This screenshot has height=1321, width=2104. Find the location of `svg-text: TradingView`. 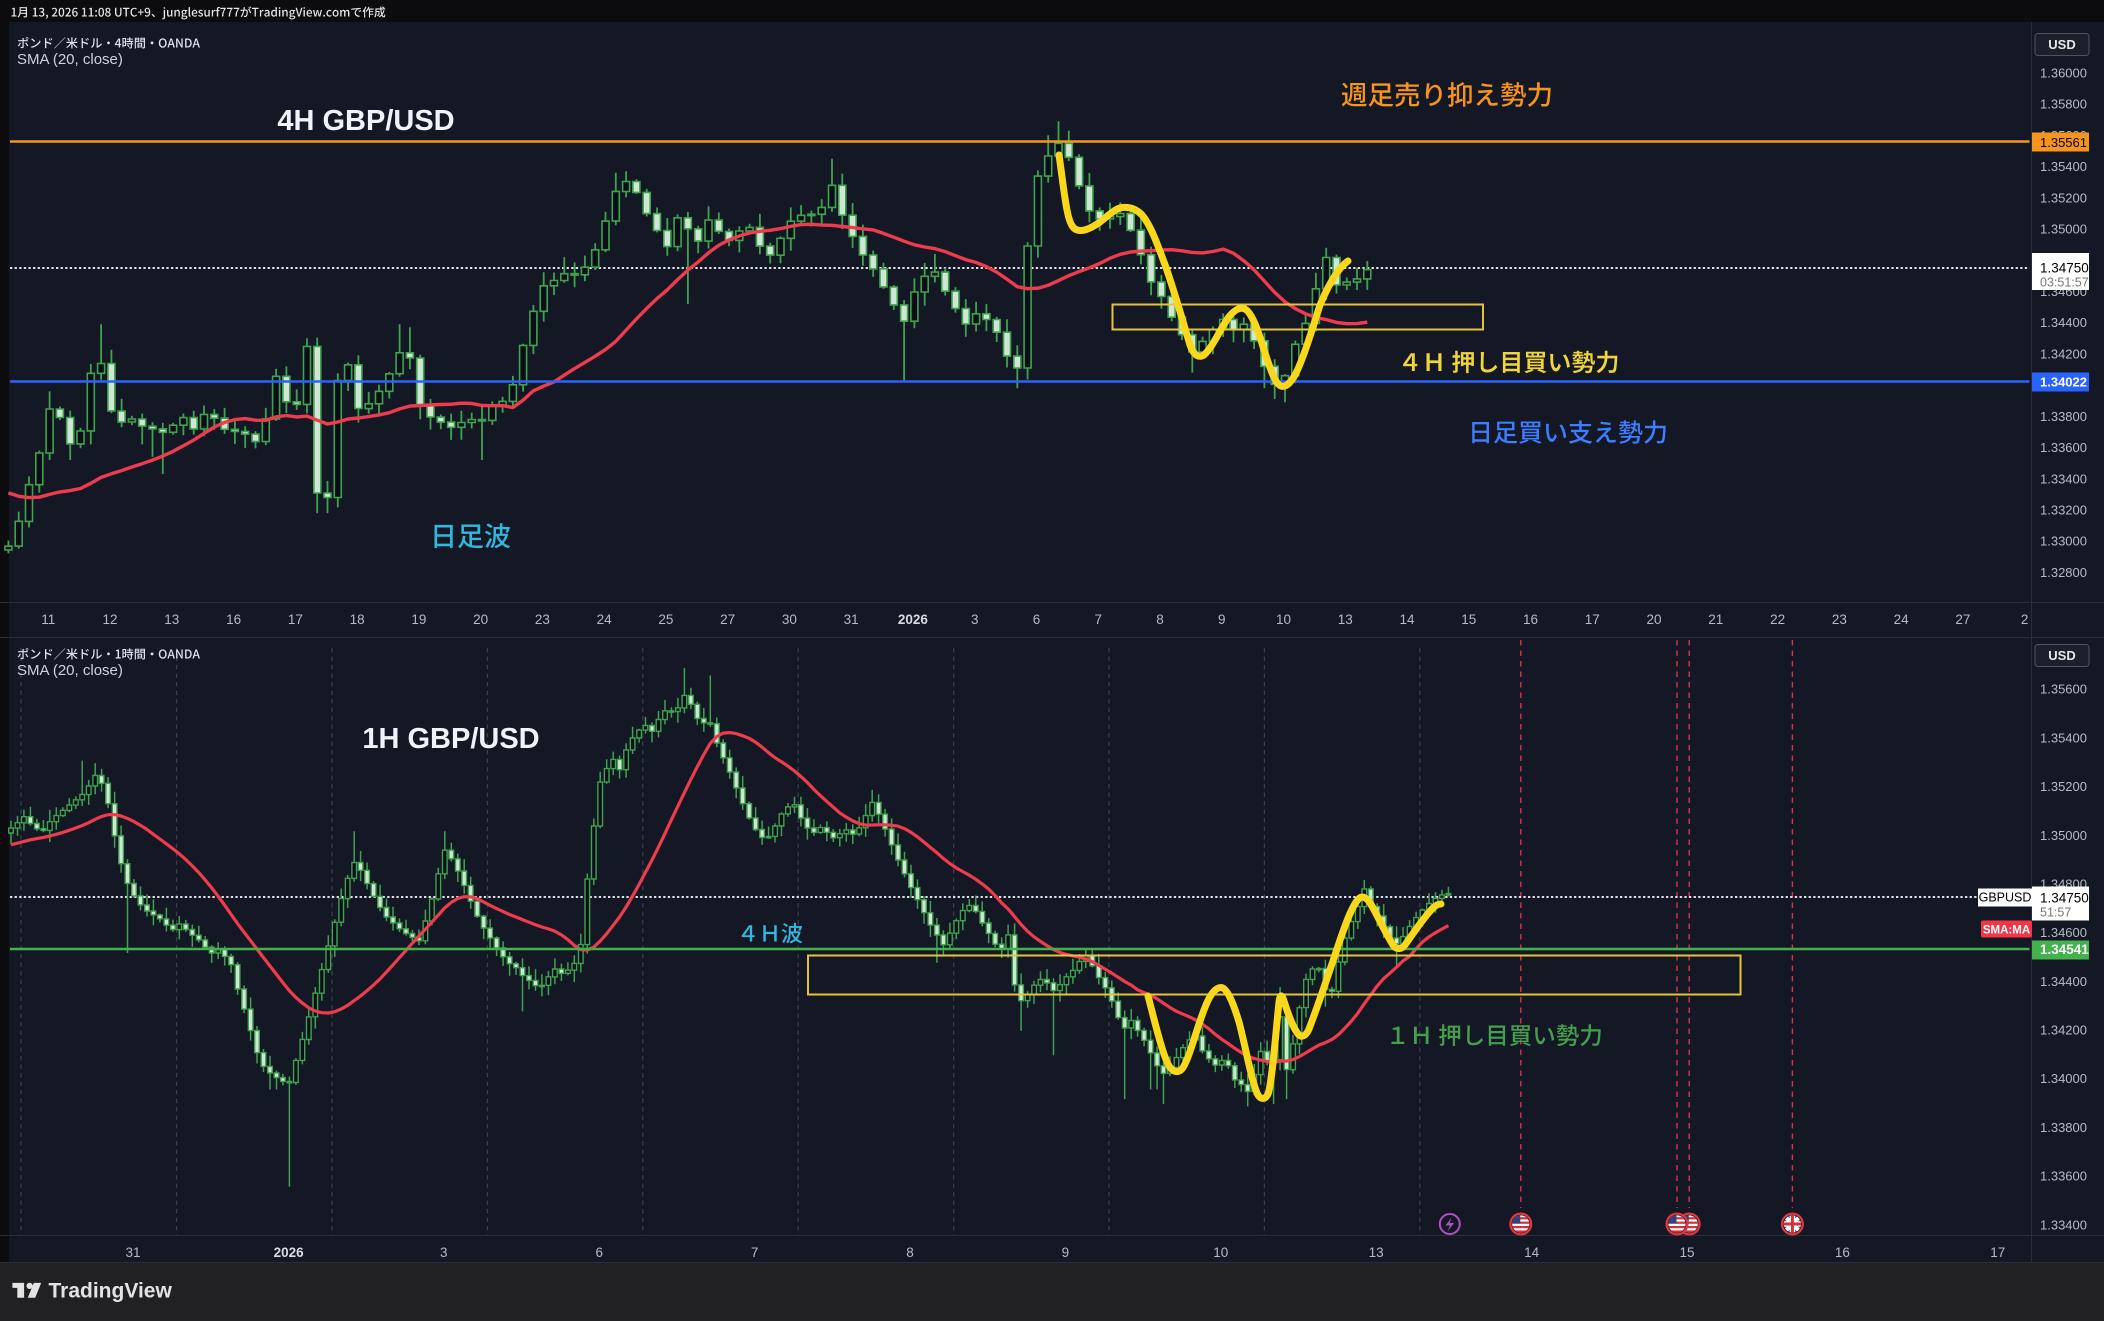

svg-text: TradingView is located at coordinates (111, 1291).